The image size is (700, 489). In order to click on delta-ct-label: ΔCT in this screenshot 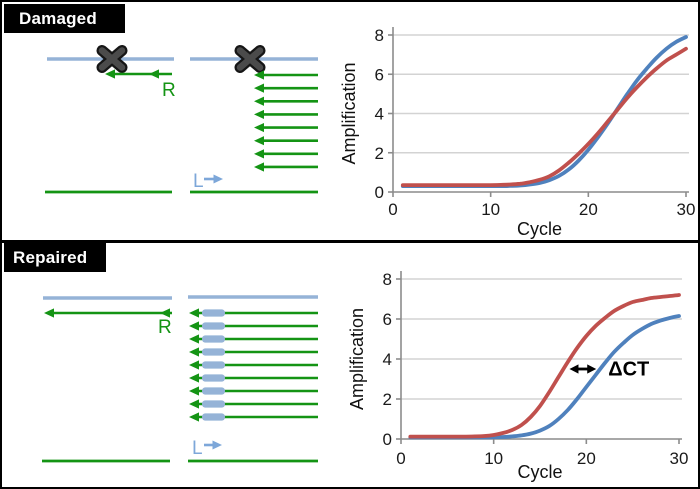, I will do `click(628, 370)`.